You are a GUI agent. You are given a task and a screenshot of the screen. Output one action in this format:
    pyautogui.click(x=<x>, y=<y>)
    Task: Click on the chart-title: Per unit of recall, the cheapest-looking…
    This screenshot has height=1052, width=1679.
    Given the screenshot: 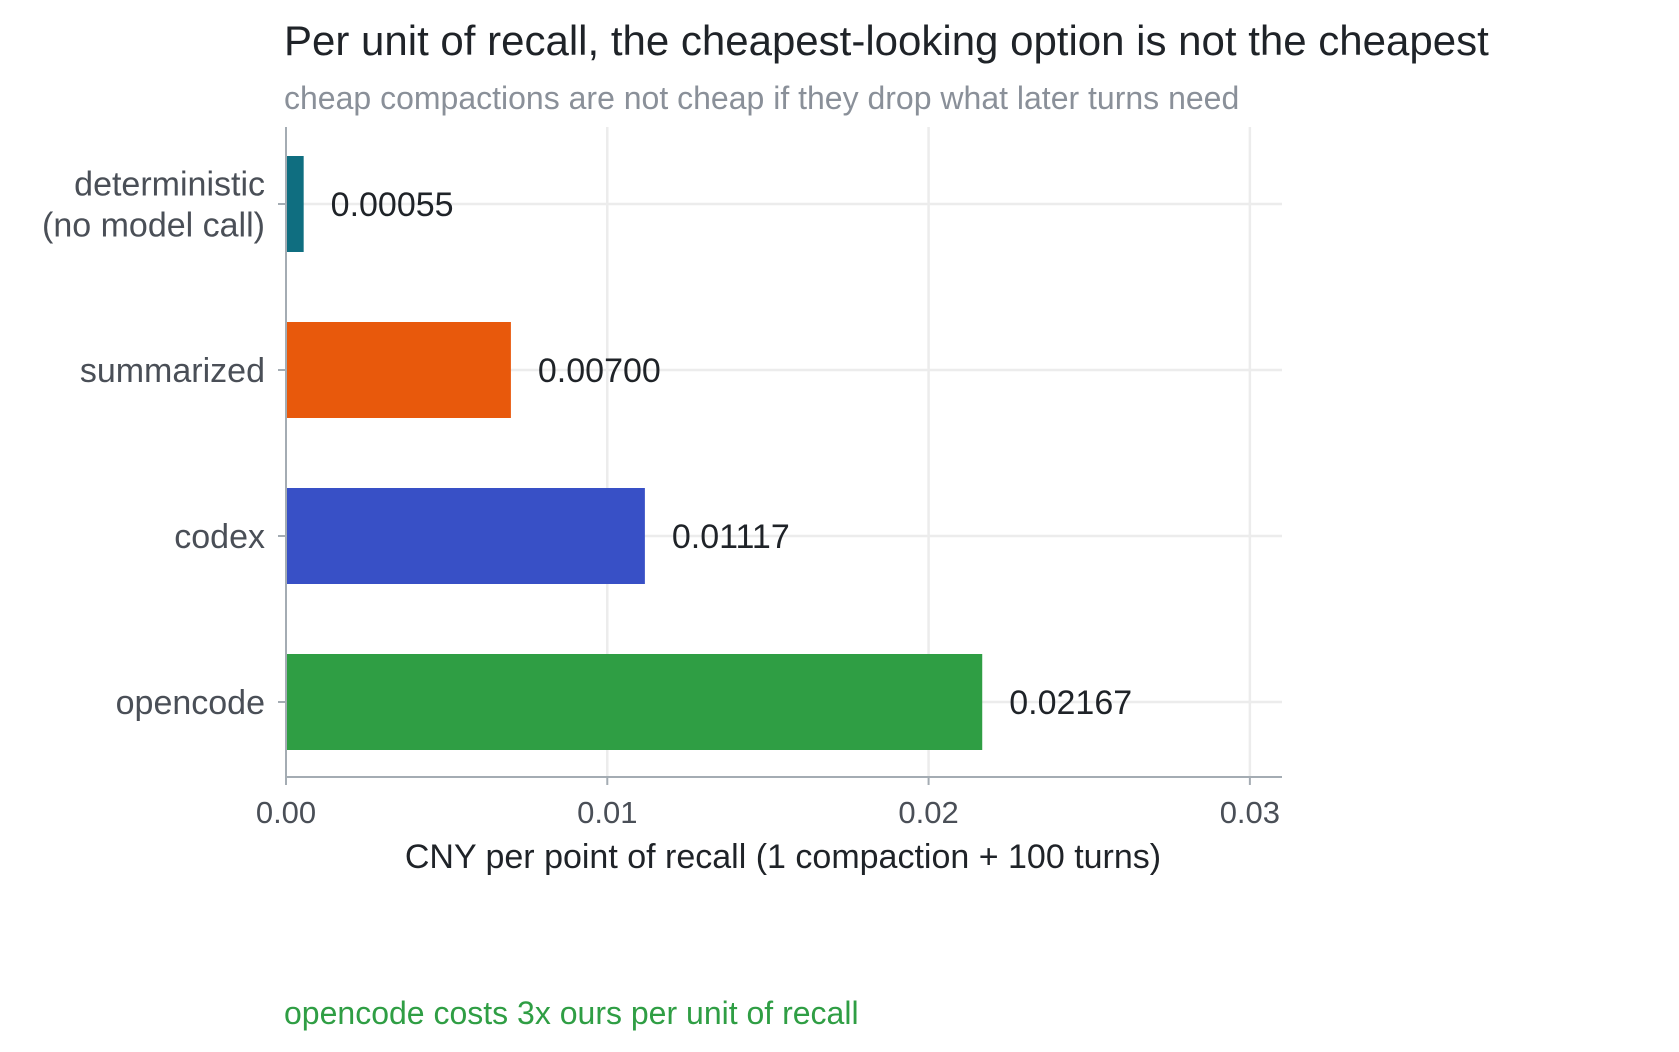 What is the action you would take?
    pyautogui.click(x=886, y=40)
    